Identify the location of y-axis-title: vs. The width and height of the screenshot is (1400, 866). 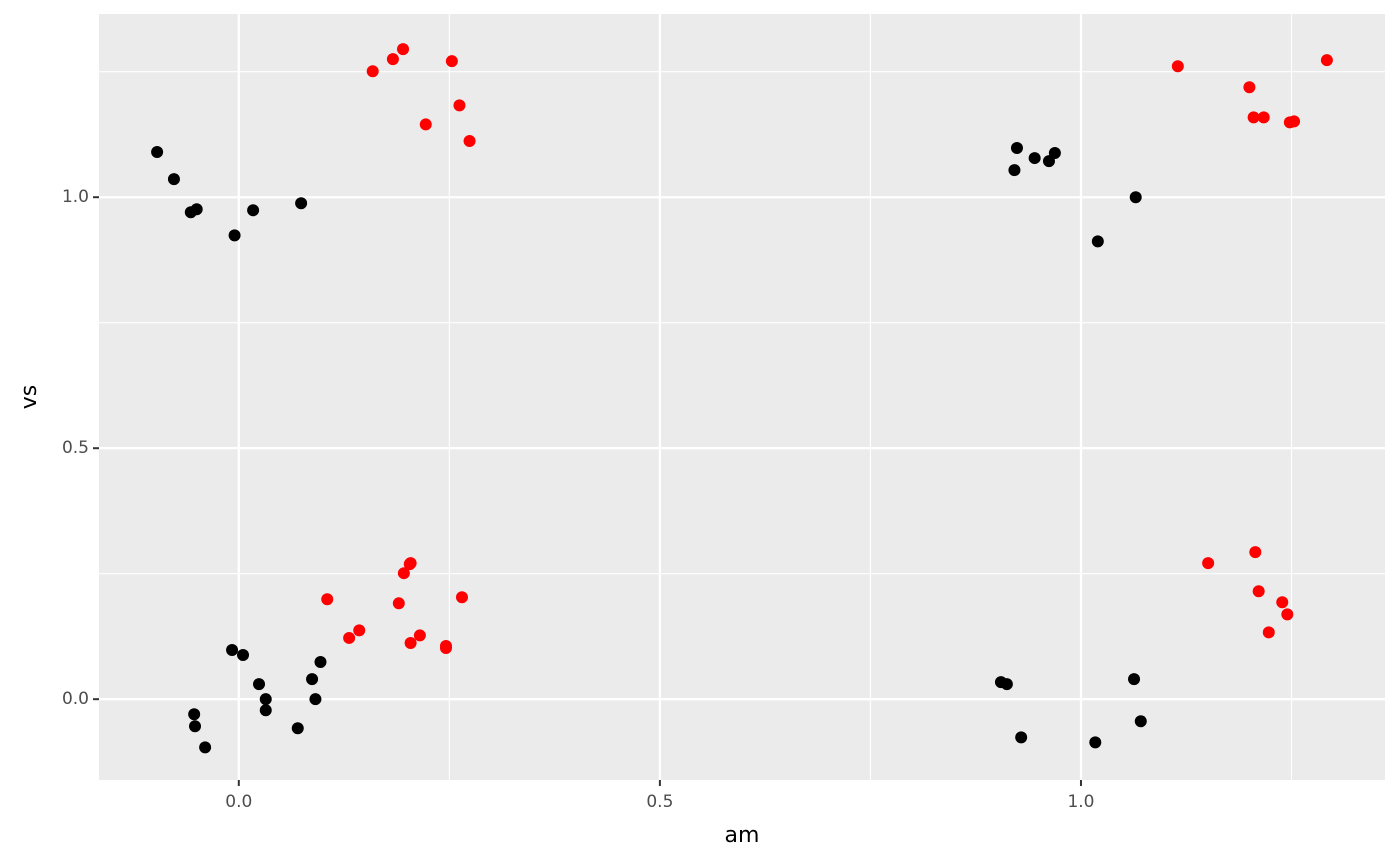
(29, 397).